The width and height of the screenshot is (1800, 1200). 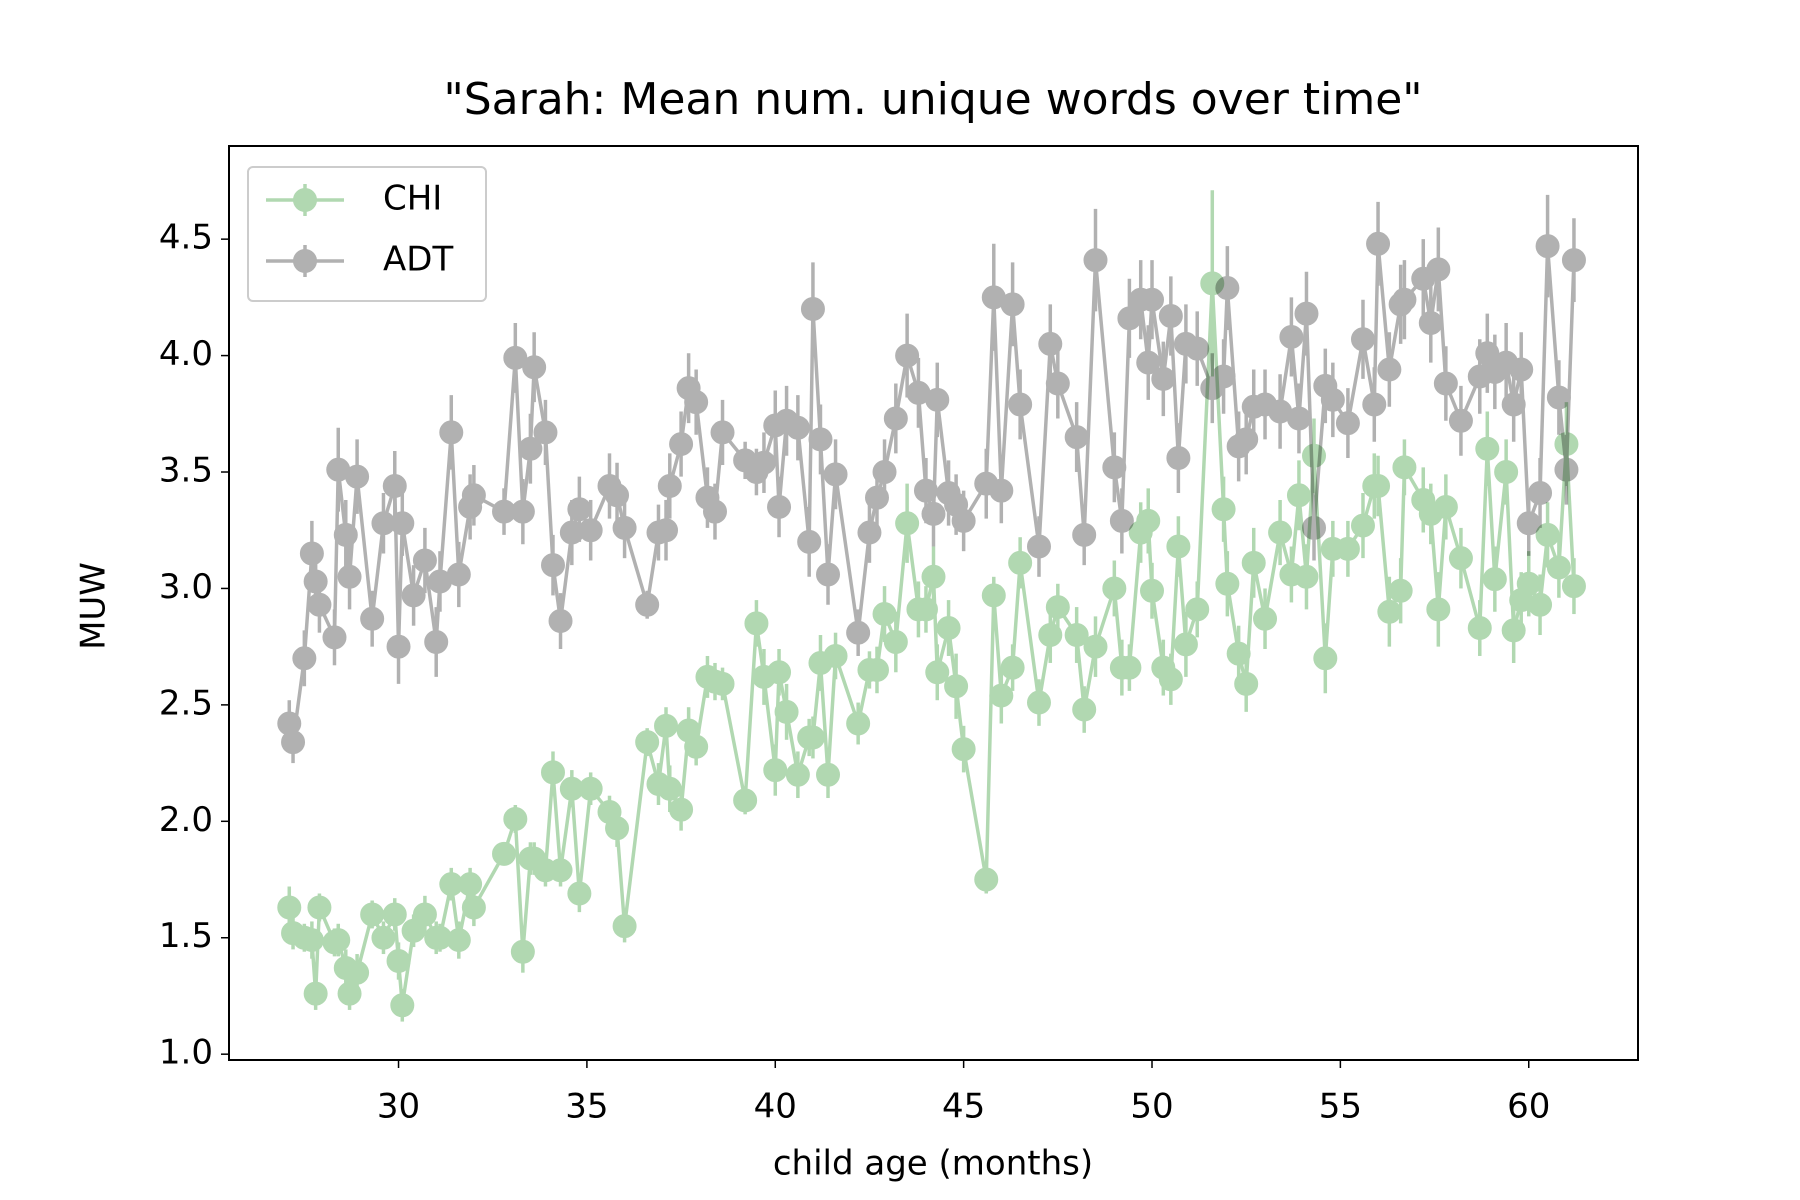 I want to click on x-tick-label: 40, so click(x=775, y=1107).